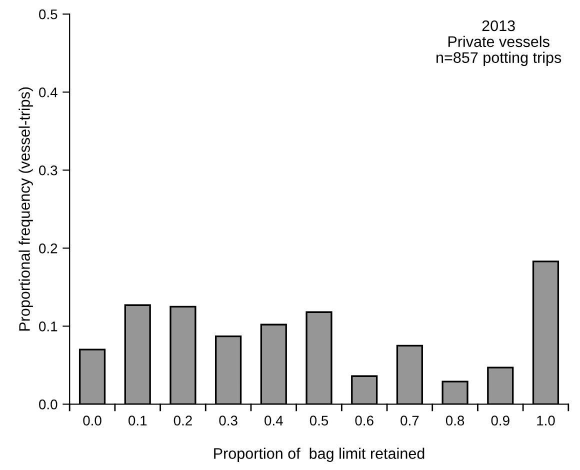  What do you see at coordinates (409, 421) in the screenshot?
I see `x-tick-label: 0.7` at bounding box center [409, 421].